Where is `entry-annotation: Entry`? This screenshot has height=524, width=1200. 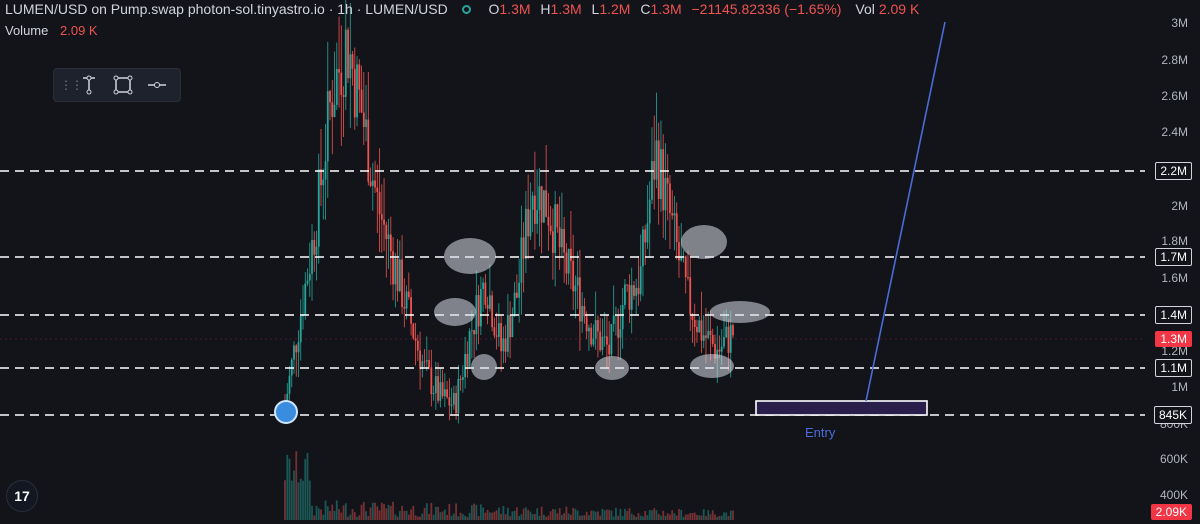 entry-annotation: Entry is located at coordinates (820, 432).